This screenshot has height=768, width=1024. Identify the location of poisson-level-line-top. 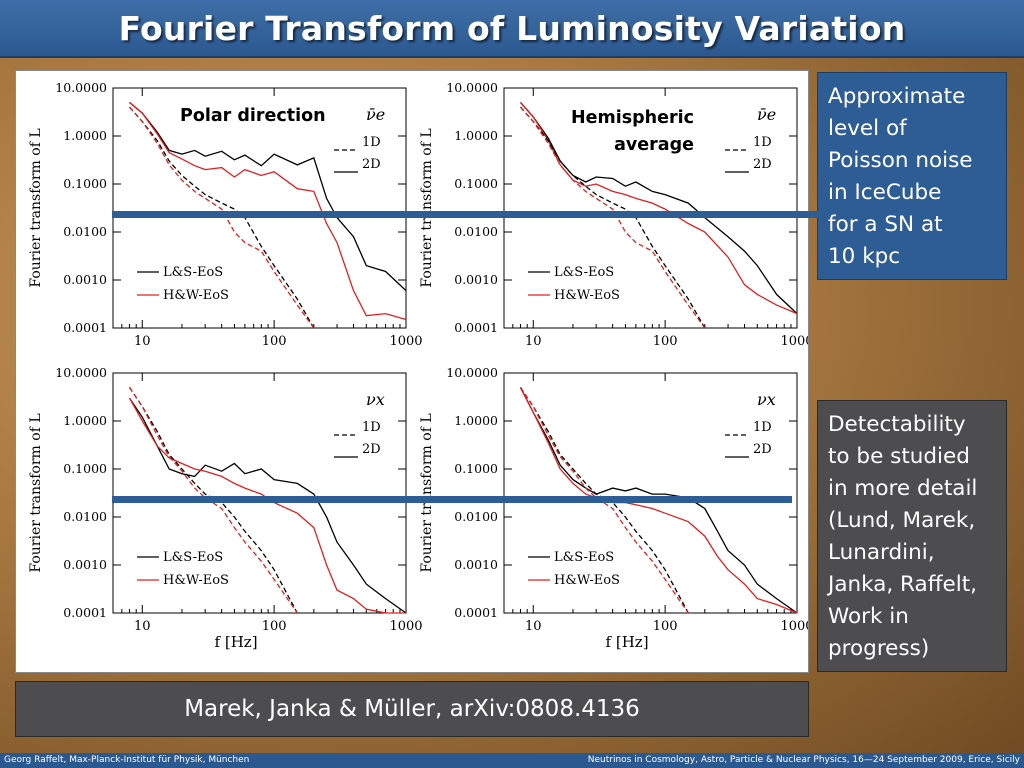
(466, 214).